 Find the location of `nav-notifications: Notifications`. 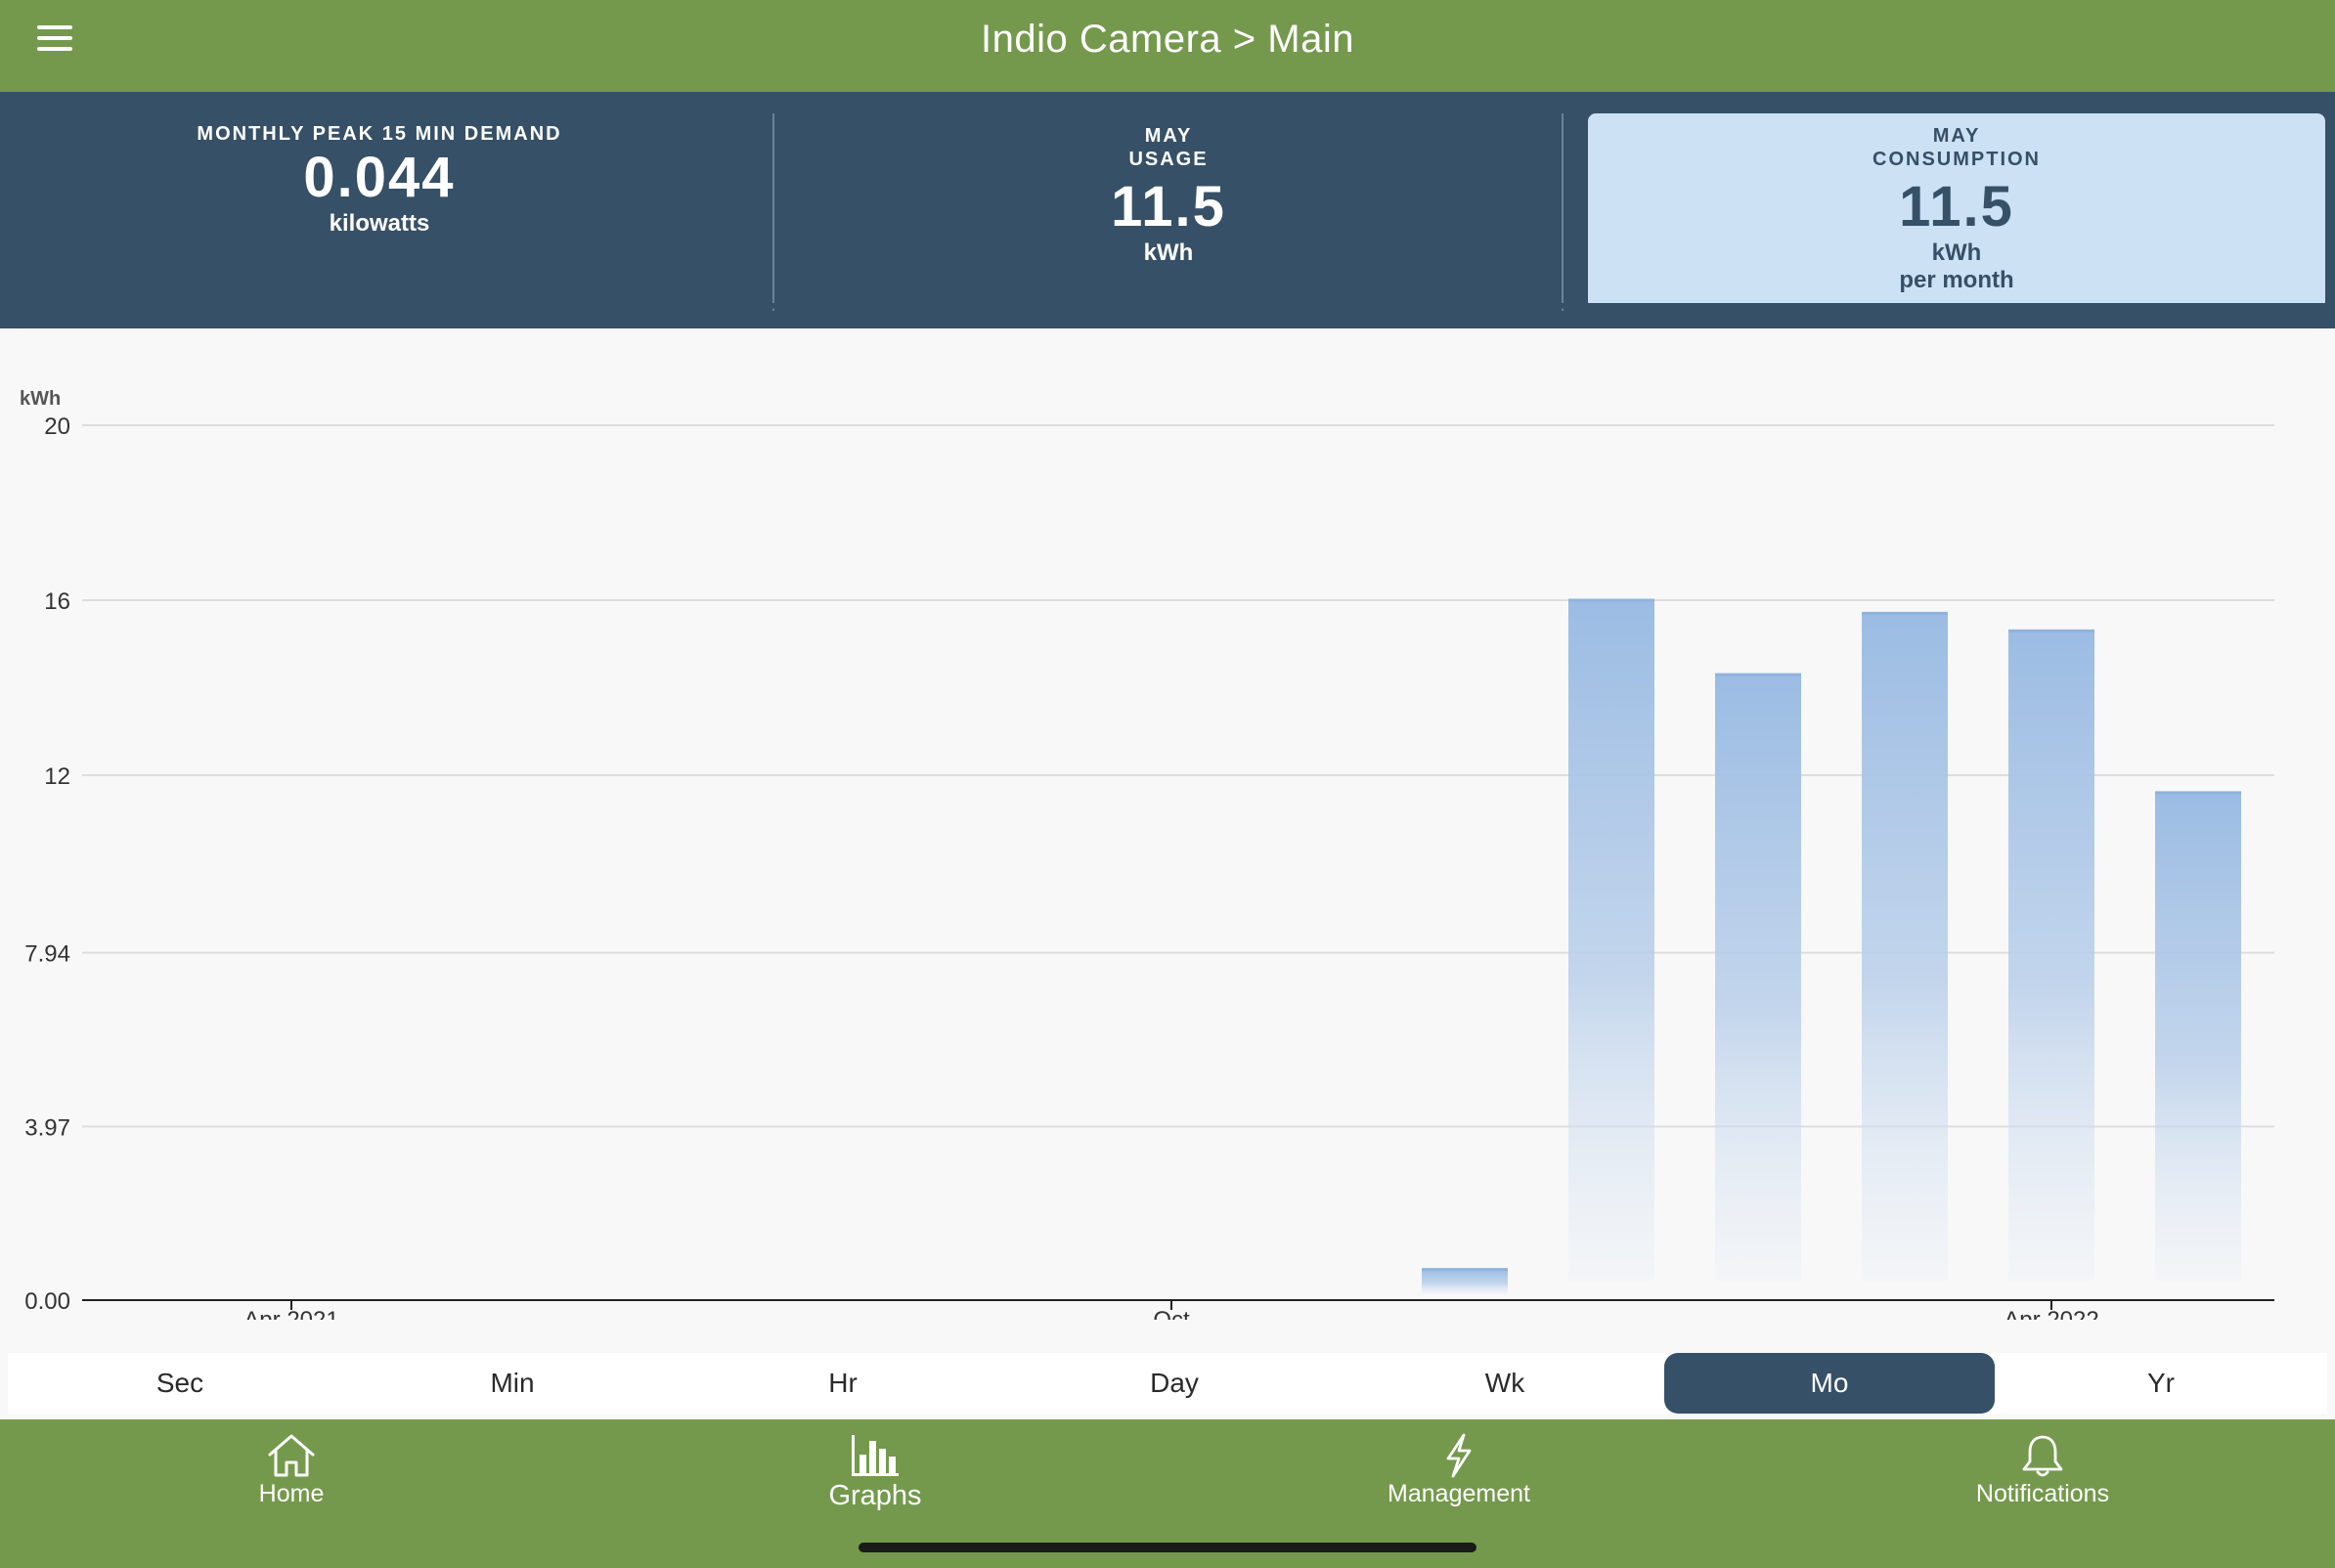

nav-notifications: Notifications is located at coordinates (2042, 1470).